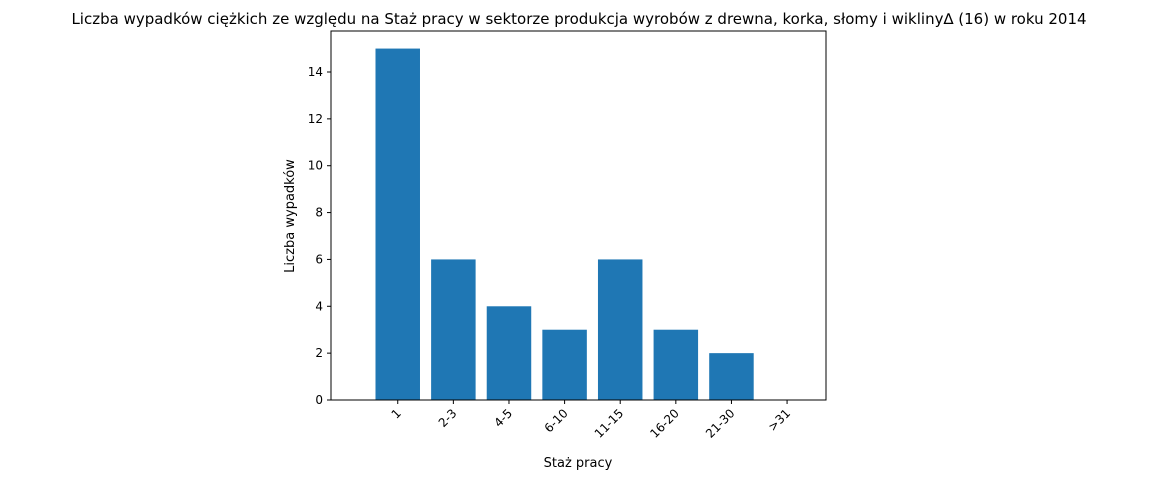  Describe the element at coordinates (664, 423) in the screenshot. I see `x-tick-label: 16-20` at that location.